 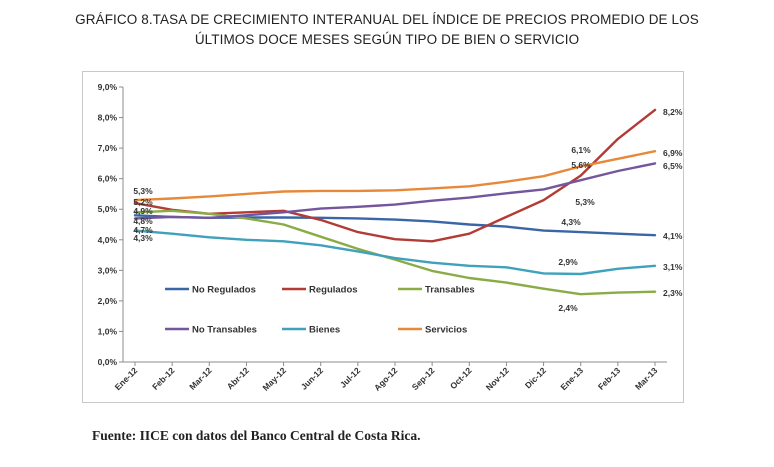 What do you see at coordinates (143, 202) in the screenshot?
I see `data-label: 5,2%` at bounding box center [143, 202].